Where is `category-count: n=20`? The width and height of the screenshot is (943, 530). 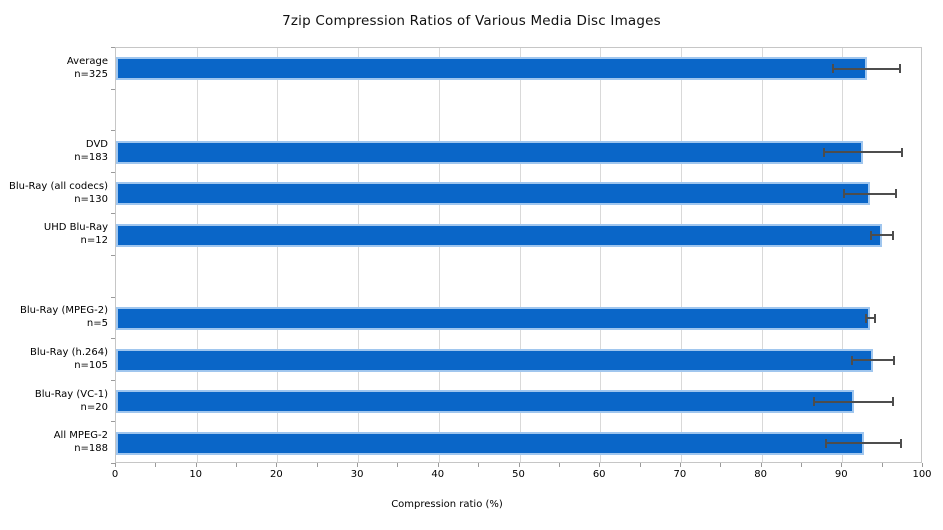
category-count: n=20 is located at coordinates (94, 407).